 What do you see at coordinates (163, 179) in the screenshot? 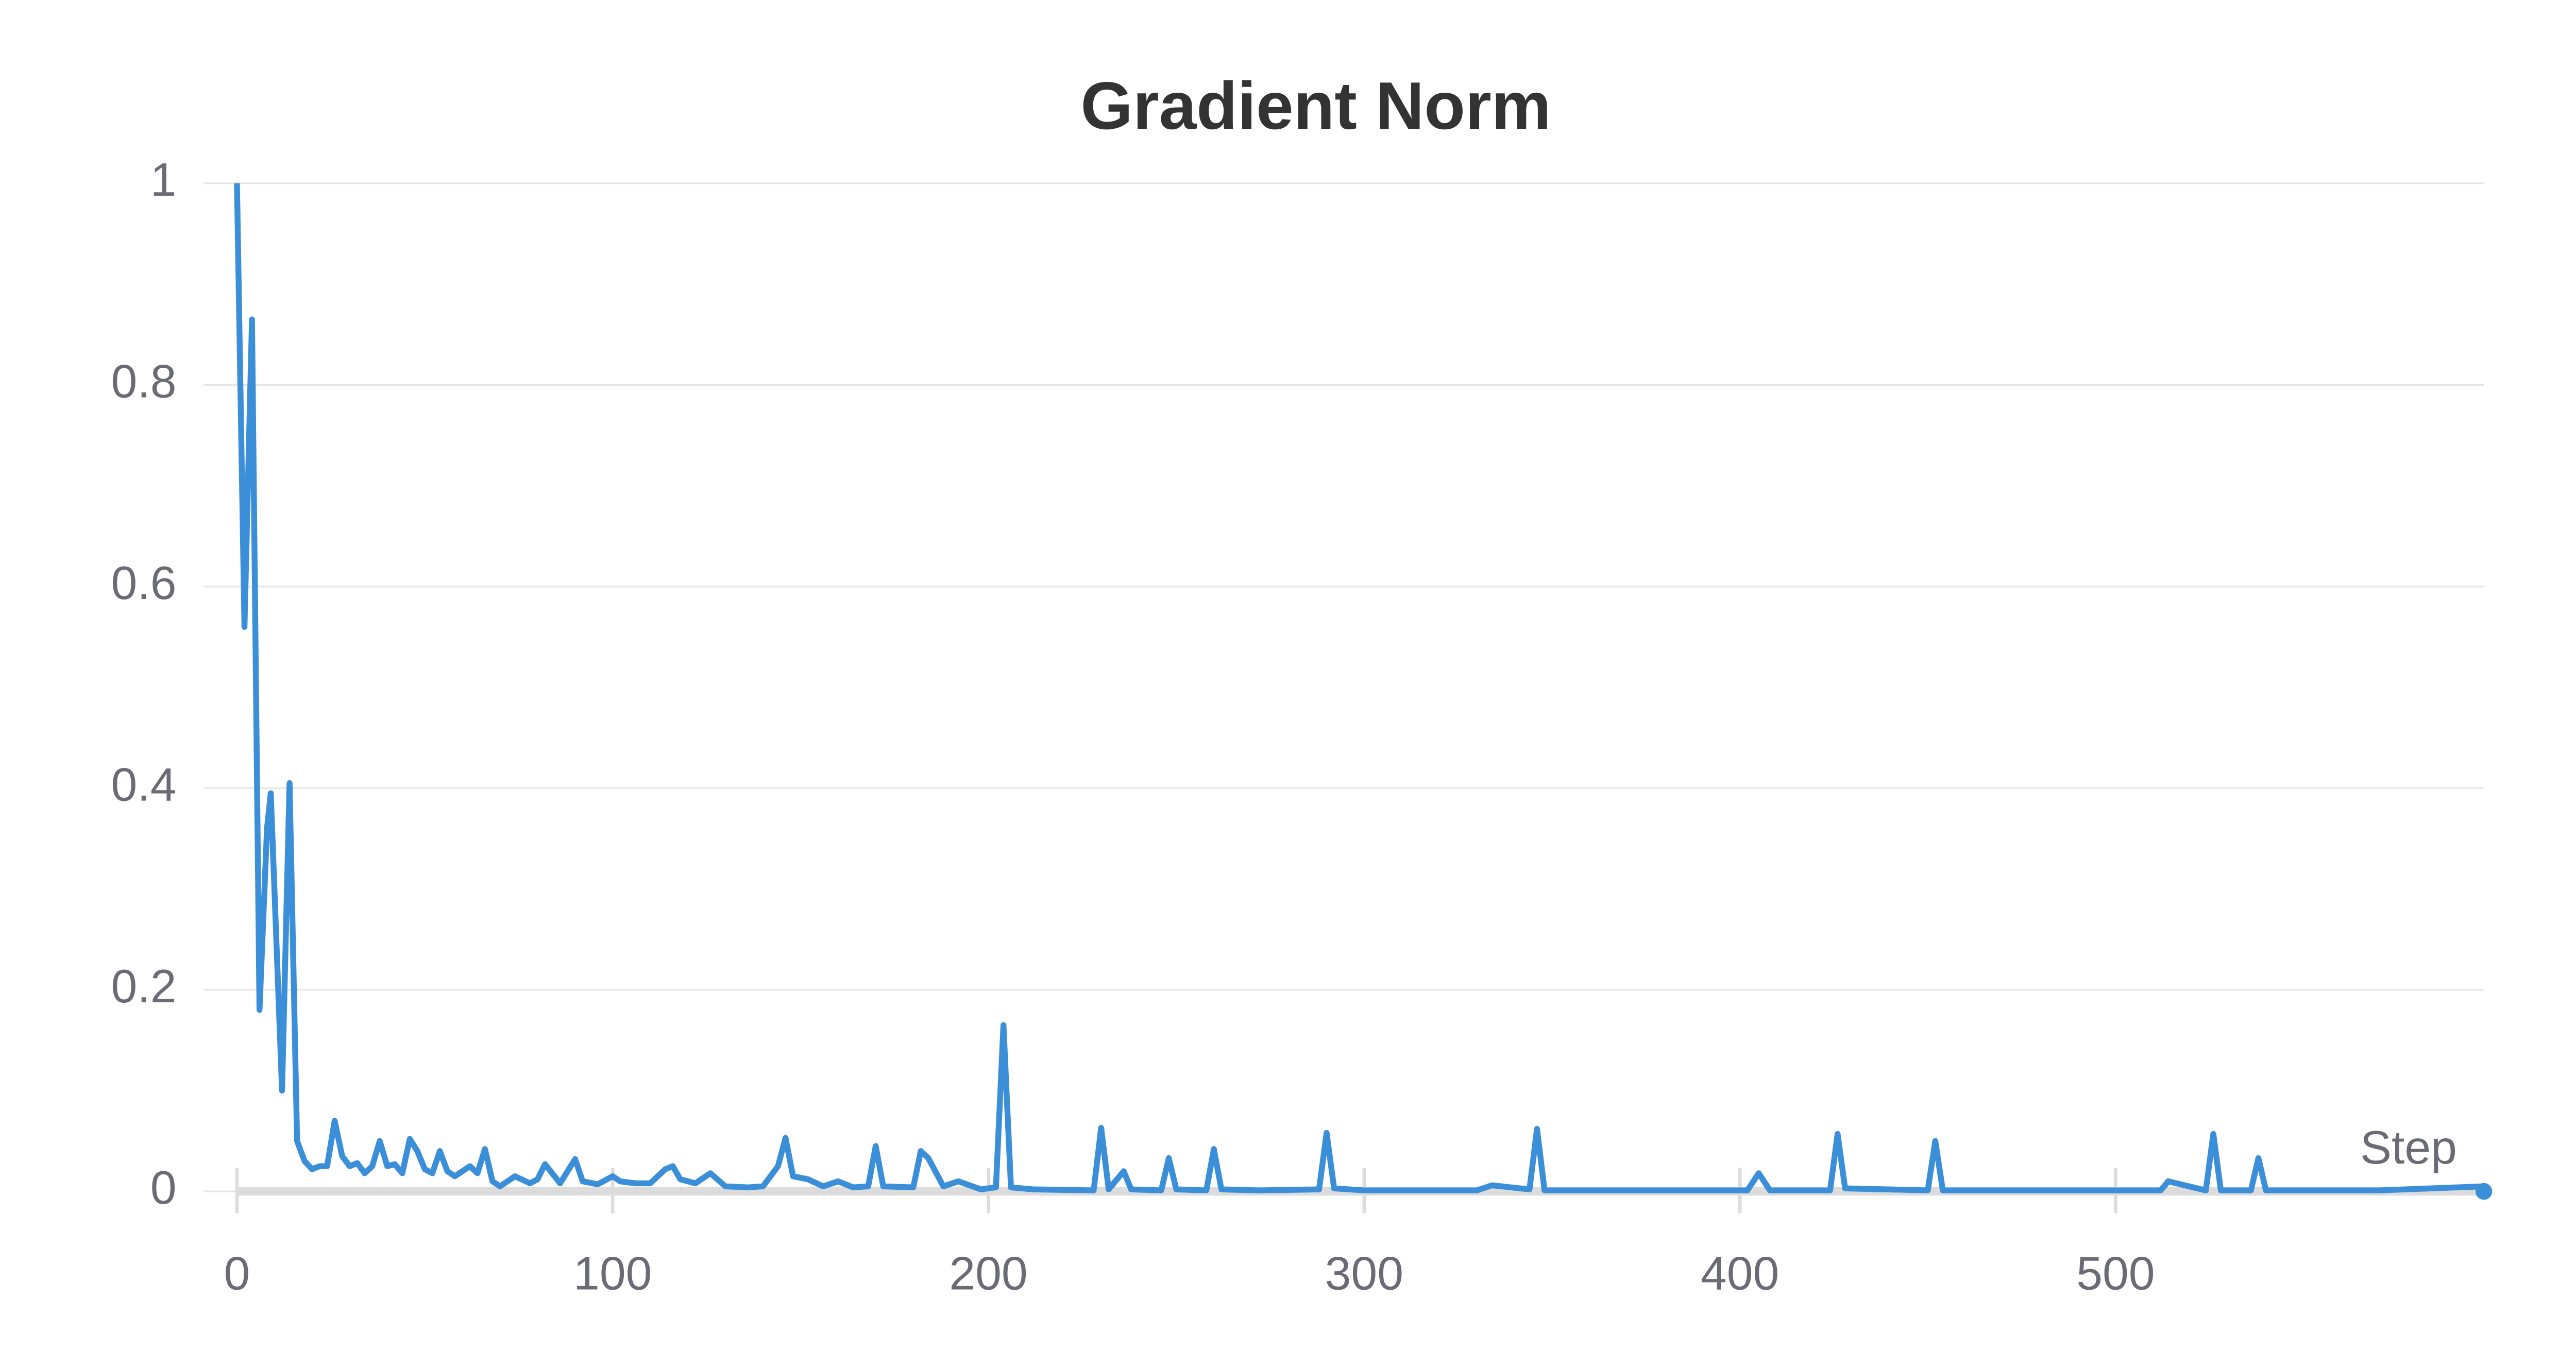
I see `y-tick-label: 1` at bounding box center [163, 179].